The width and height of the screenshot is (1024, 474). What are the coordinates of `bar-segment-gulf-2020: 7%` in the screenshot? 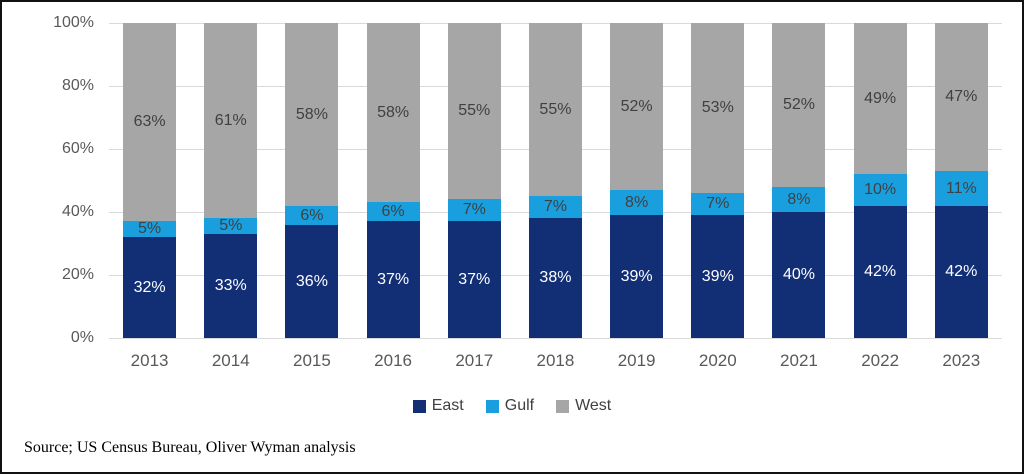 It's located at (718, 204).